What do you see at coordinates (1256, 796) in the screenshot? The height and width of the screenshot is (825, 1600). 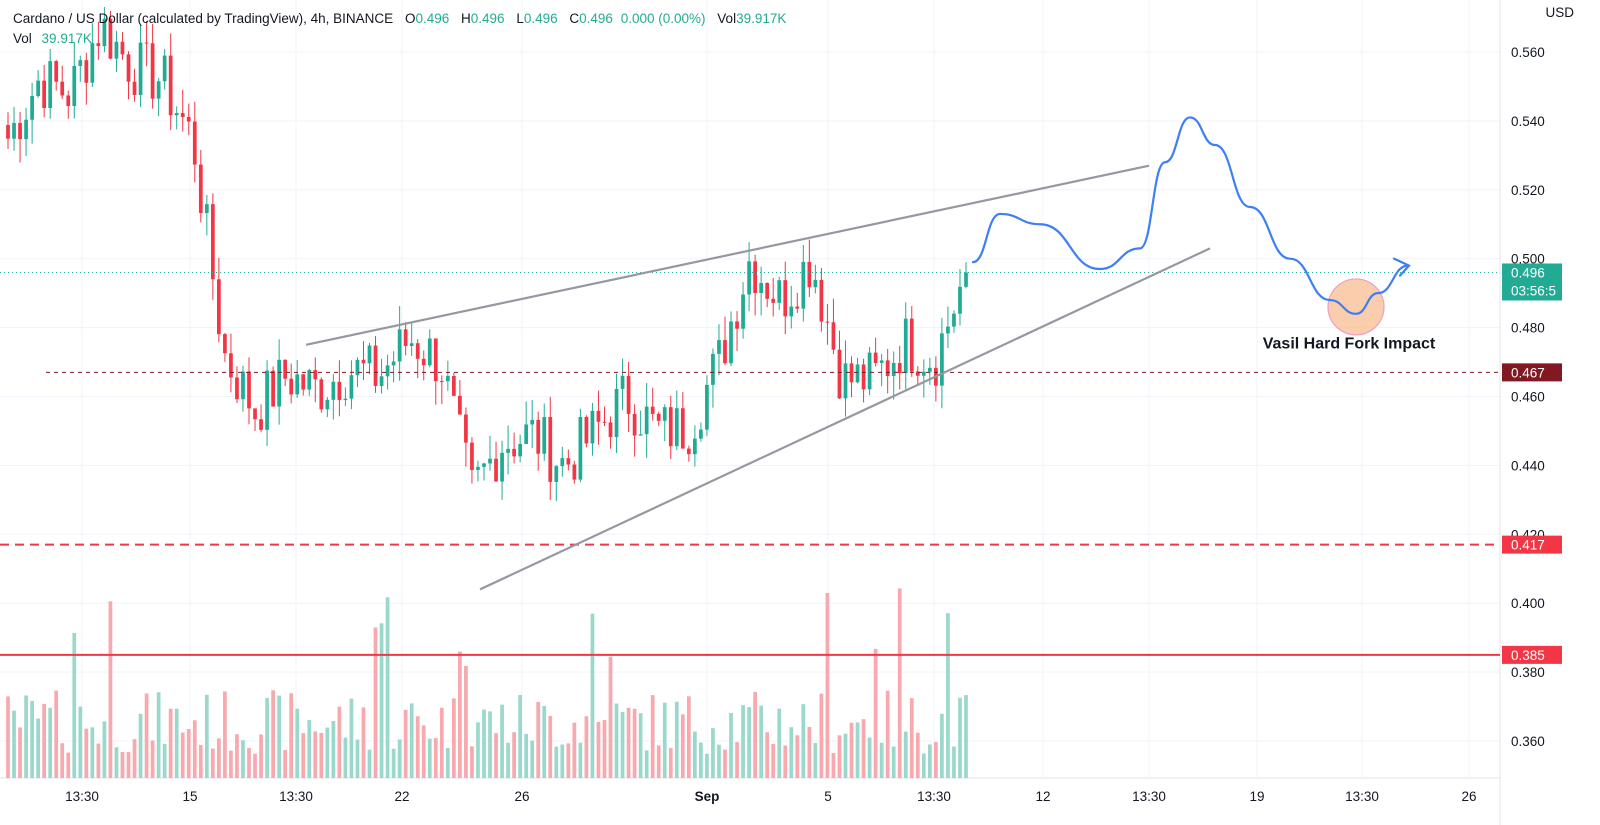 I see `x-tick-label: 19` at bounding box center [1256, 796].